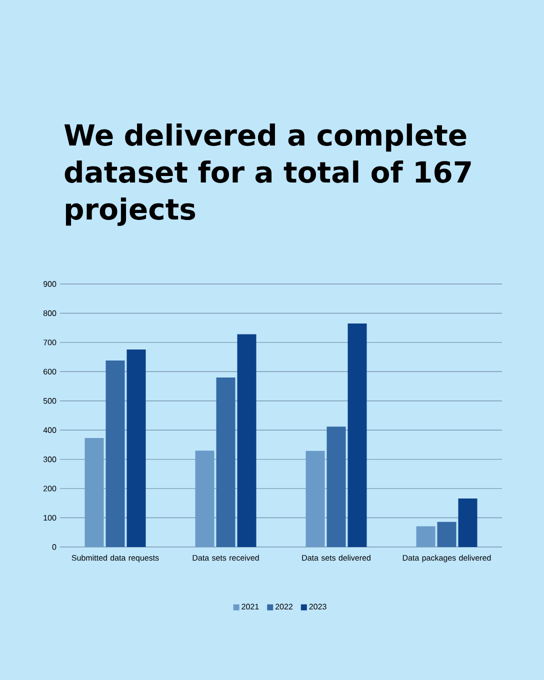 This screenshot has height=680, width=544. I want to click on legend-label: 2021, so click(250, 607).